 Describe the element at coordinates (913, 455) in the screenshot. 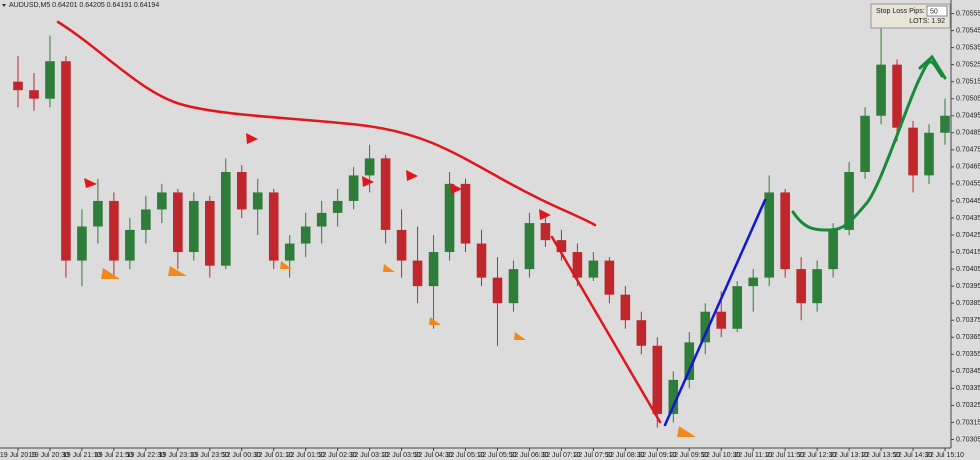

I see `x-tick-label: 22 Jul 14:30` at that location.